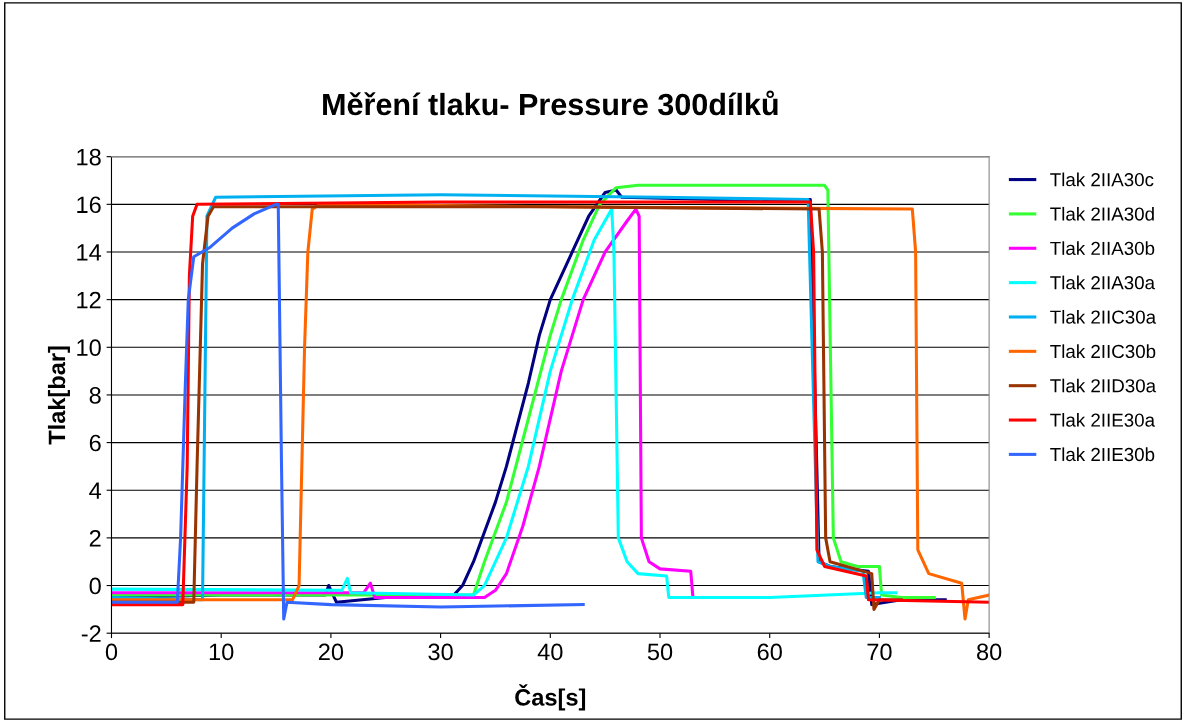 The height and width of the screenshot is (722, 1186). I want to click on legend-label: Tlak 2IIC30b, so click(1103, 351).